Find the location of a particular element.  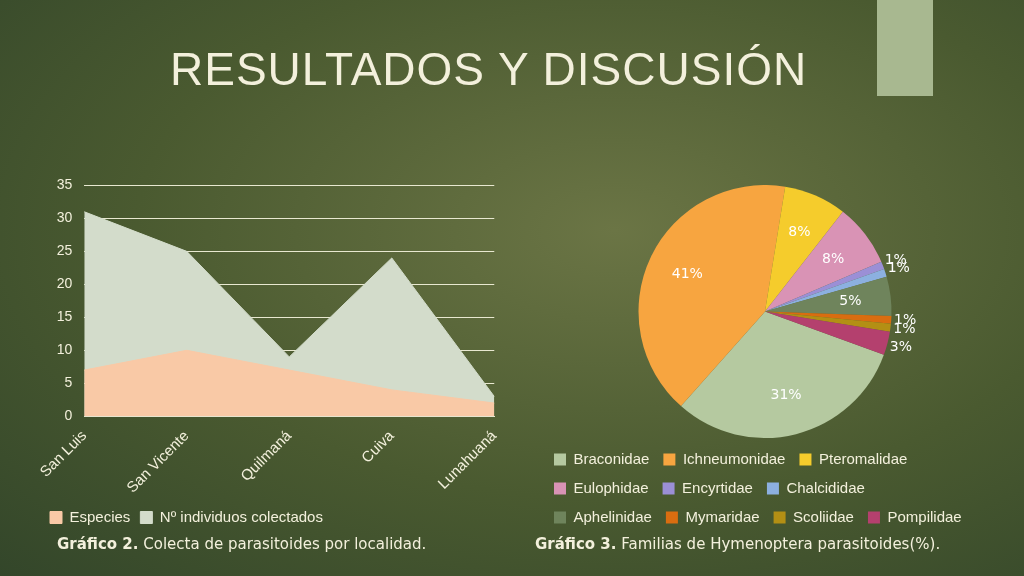

legend-label: Especies is located at coordinates (100, 516).